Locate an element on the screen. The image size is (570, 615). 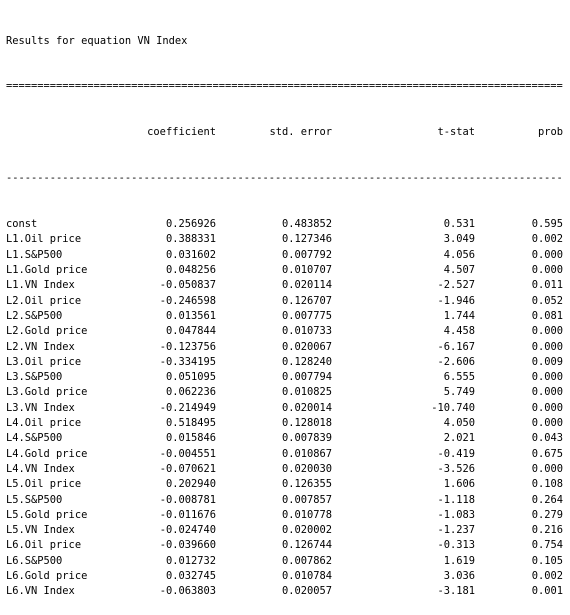
table-row: L5.VN Index -0.024740 0.020002 -1.237 0.216 is located at coordinates (284, 530).